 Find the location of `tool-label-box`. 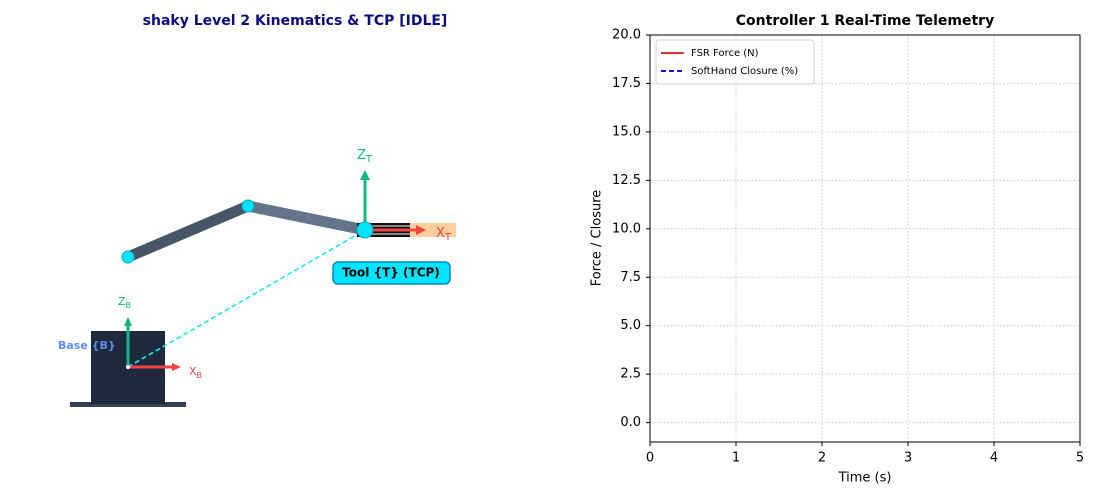

tool-label-box is located at coordinates (391, 273).